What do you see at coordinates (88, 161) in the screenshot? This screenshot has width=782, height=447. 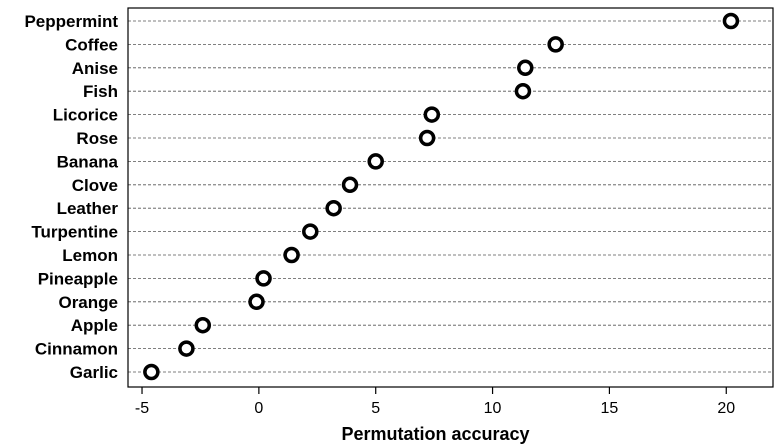 I see `category-label: Banana` at bounding box center [88, 161].